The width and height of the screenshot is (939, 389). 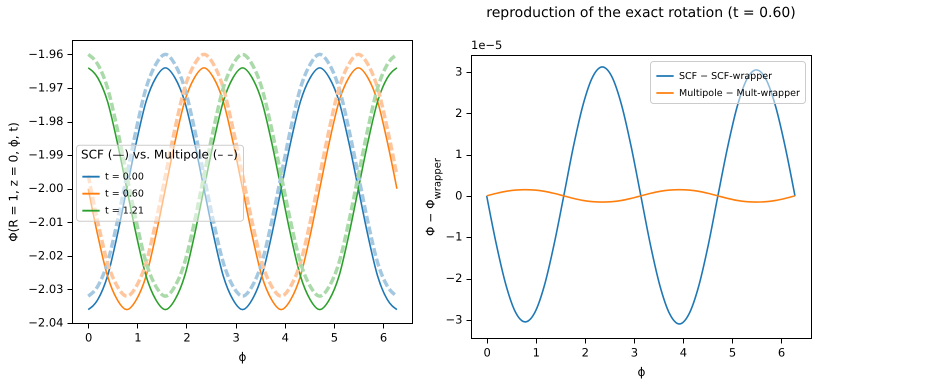 What do you see at coordinates (458, 71) in the screenshot?
I see `y-tick-label: 3` at bounding box center [458, 71].